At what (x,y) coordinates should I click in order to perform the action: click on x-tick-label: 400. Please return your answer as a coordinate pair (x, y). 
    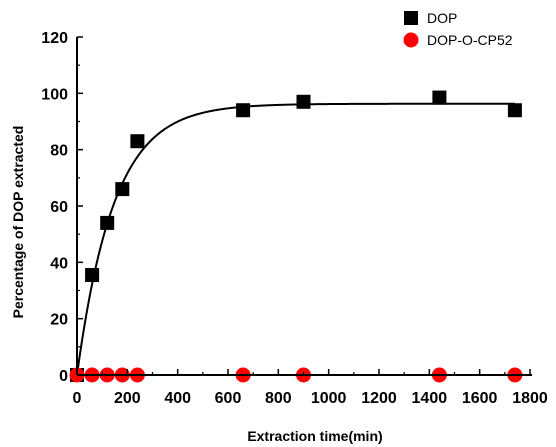
    Looking at the image, I should click on (177, 398).